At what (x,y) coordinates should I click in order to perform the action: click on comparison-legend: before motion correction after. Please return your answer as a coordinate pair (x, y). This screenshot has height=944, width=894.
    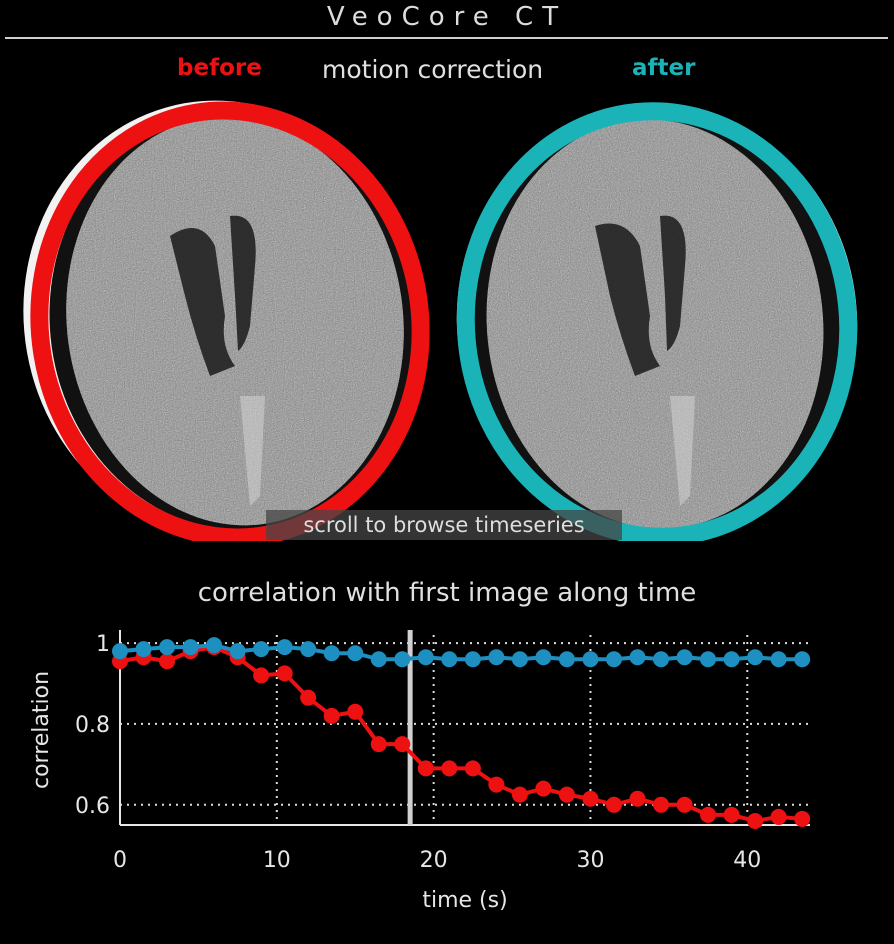
    Looking at the image, I should click on (447, 71).